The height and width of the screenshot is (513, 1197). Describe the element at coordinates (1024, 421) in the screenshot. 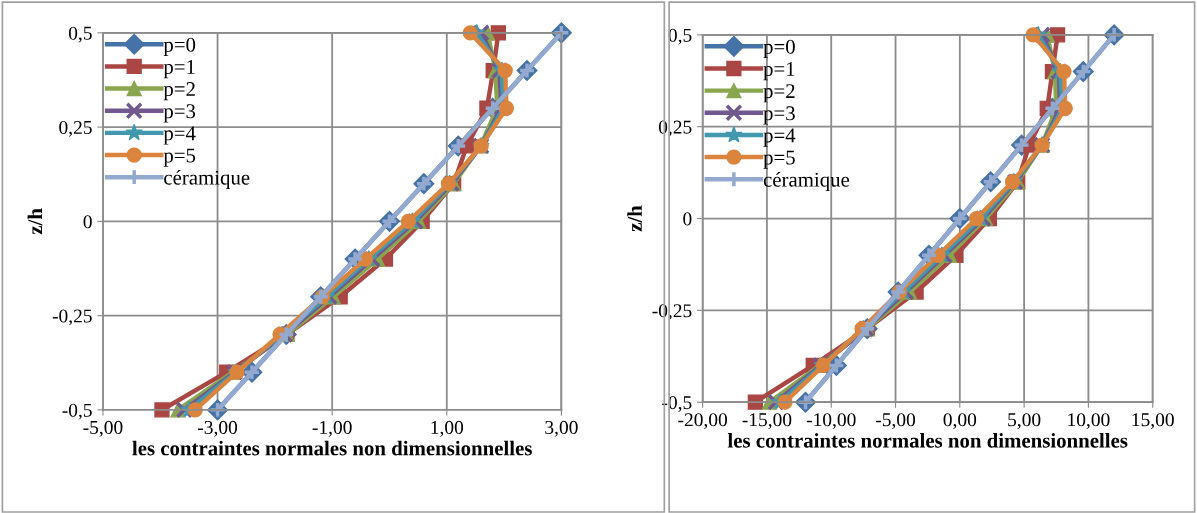

I see `x-tick-label: 5,00` at that location.